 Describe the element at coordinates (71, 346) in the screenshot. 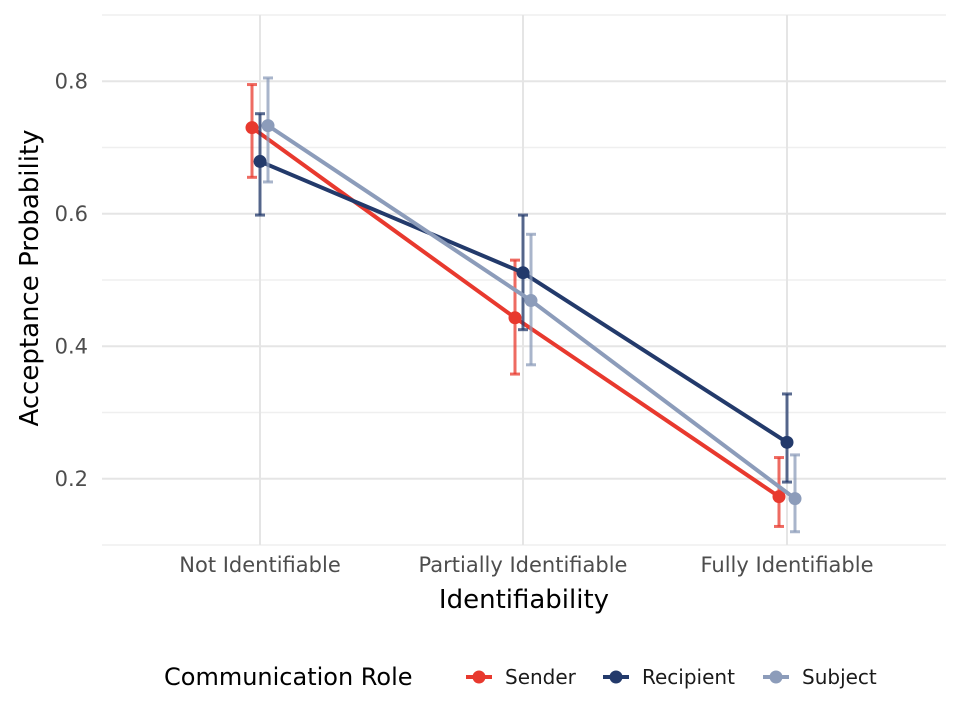

I see `y-tick-label: 0.4` at that location.